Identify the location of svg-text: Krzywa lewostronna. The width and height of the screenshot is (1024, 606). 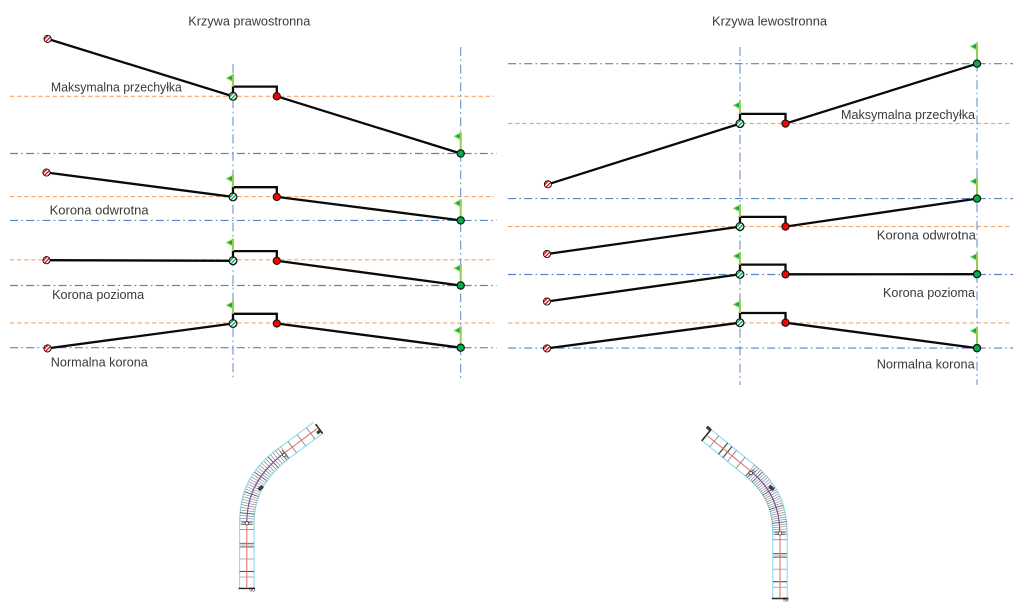
(770, 21).